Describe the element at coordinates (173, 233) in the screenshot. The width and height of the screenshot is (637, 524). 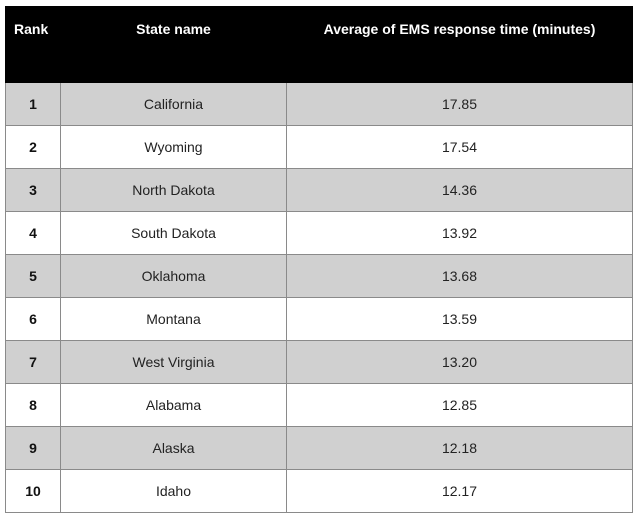
I see `state-name-cell: South Dakota` at that location.